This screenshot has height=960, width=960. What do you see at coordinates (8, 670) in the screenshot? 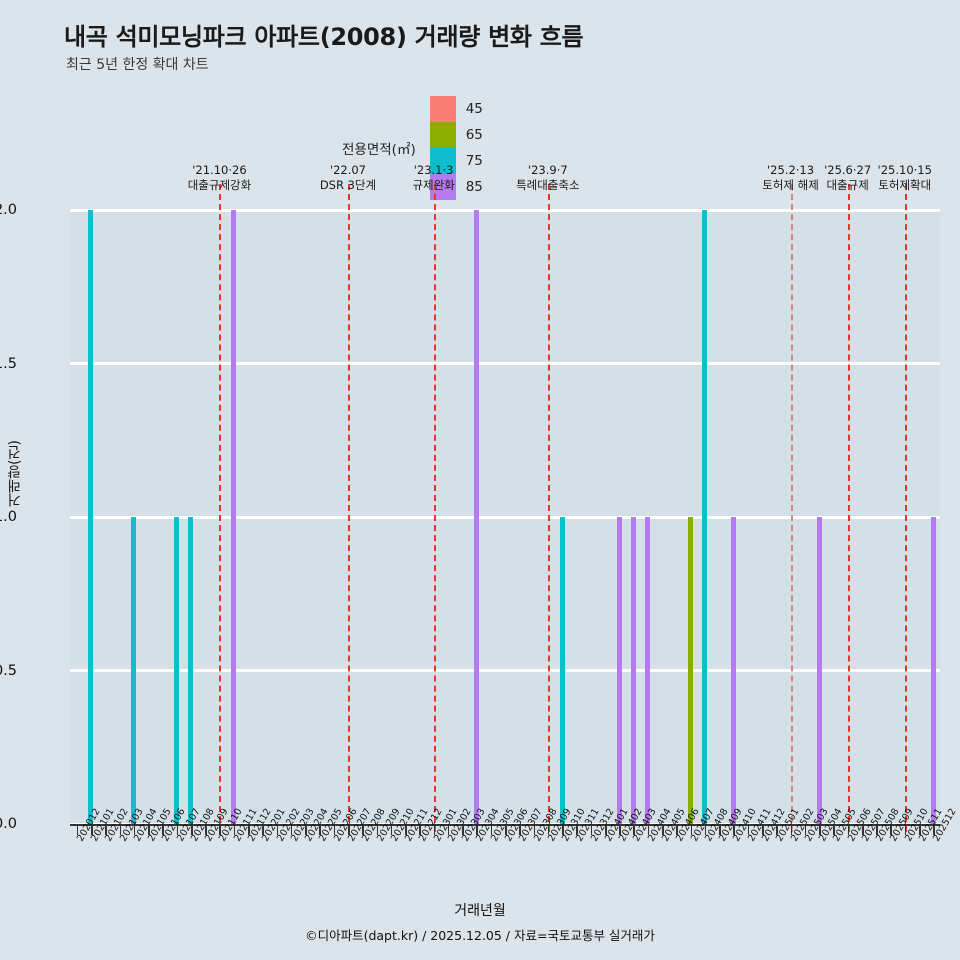
I see `y-axis-tick-label: 0.5` at bounding box center [8, 670].